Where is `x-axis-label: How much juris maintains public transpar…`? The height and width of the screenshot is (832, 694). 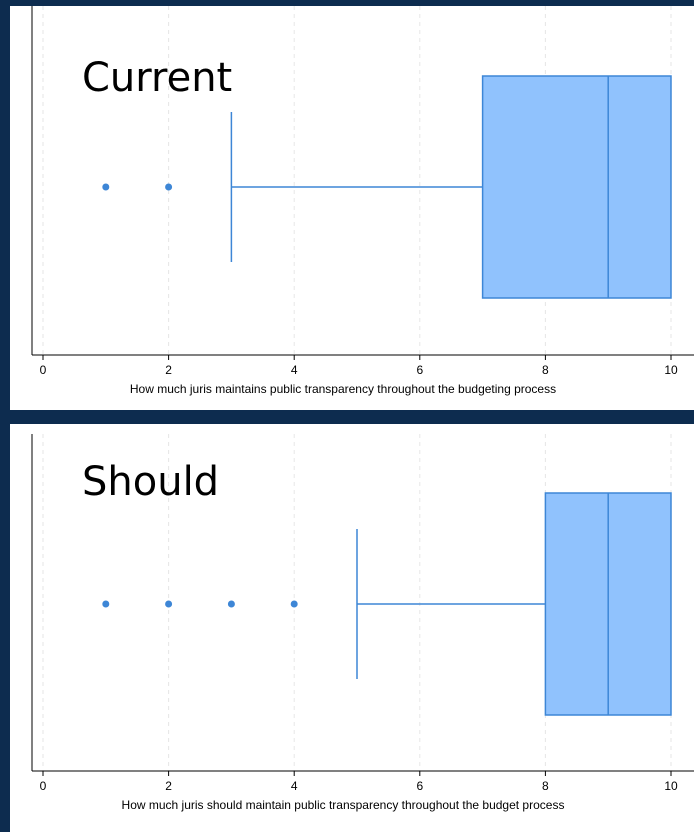
x-axis-label: How much juris maintains public transpar… is located at coordinates (343, 389).